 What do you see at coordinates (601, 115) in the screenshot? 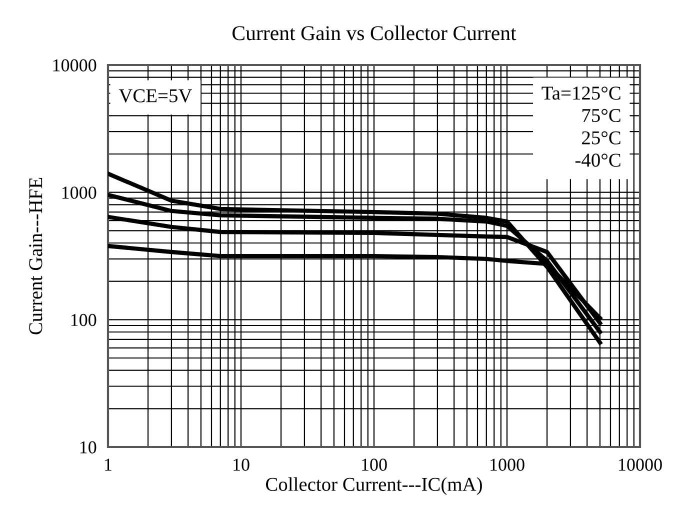
I see `annotation: 75°C` at bounding box center [601, 115].